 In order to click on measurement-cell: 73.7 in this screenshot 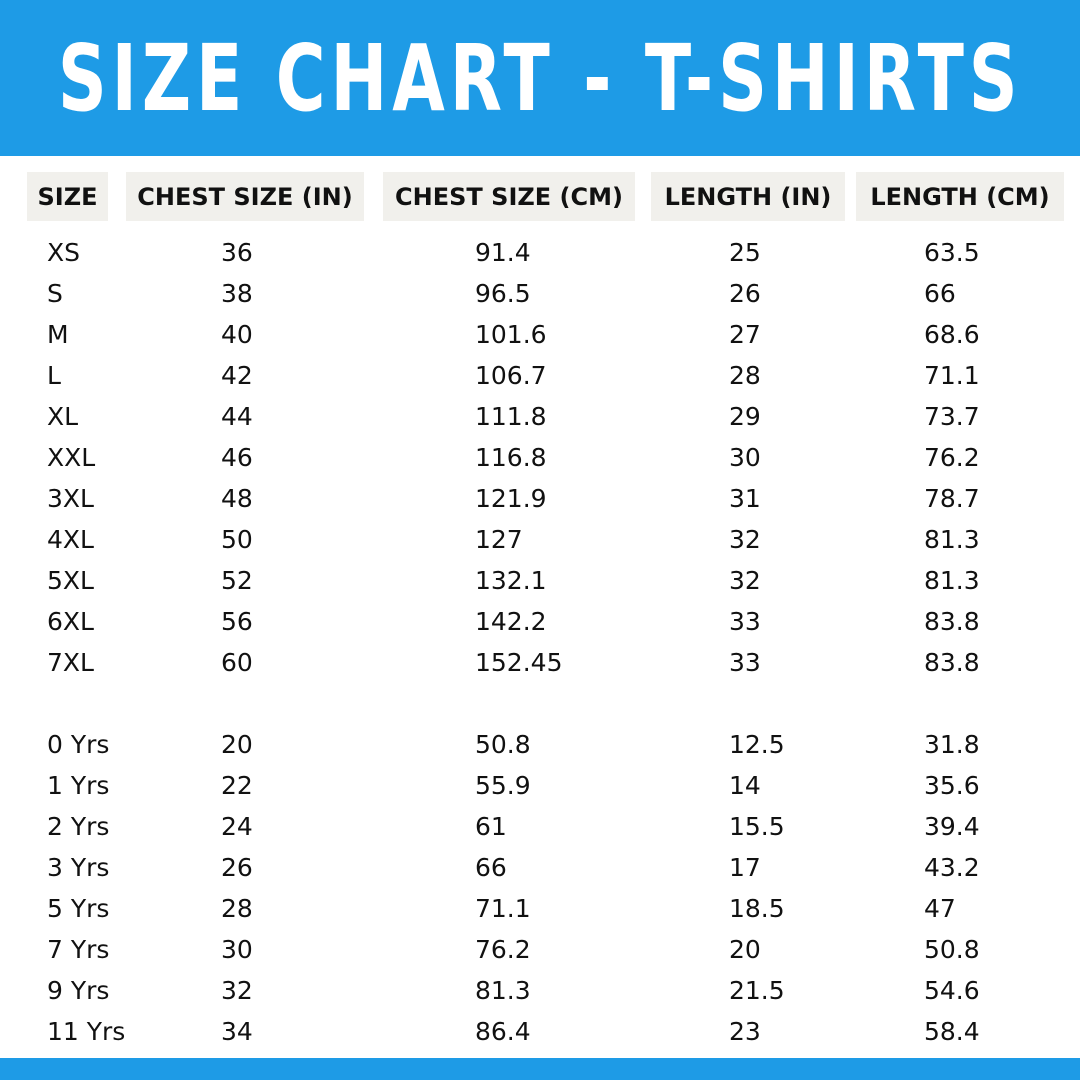, I will do `click(952, 416)`.